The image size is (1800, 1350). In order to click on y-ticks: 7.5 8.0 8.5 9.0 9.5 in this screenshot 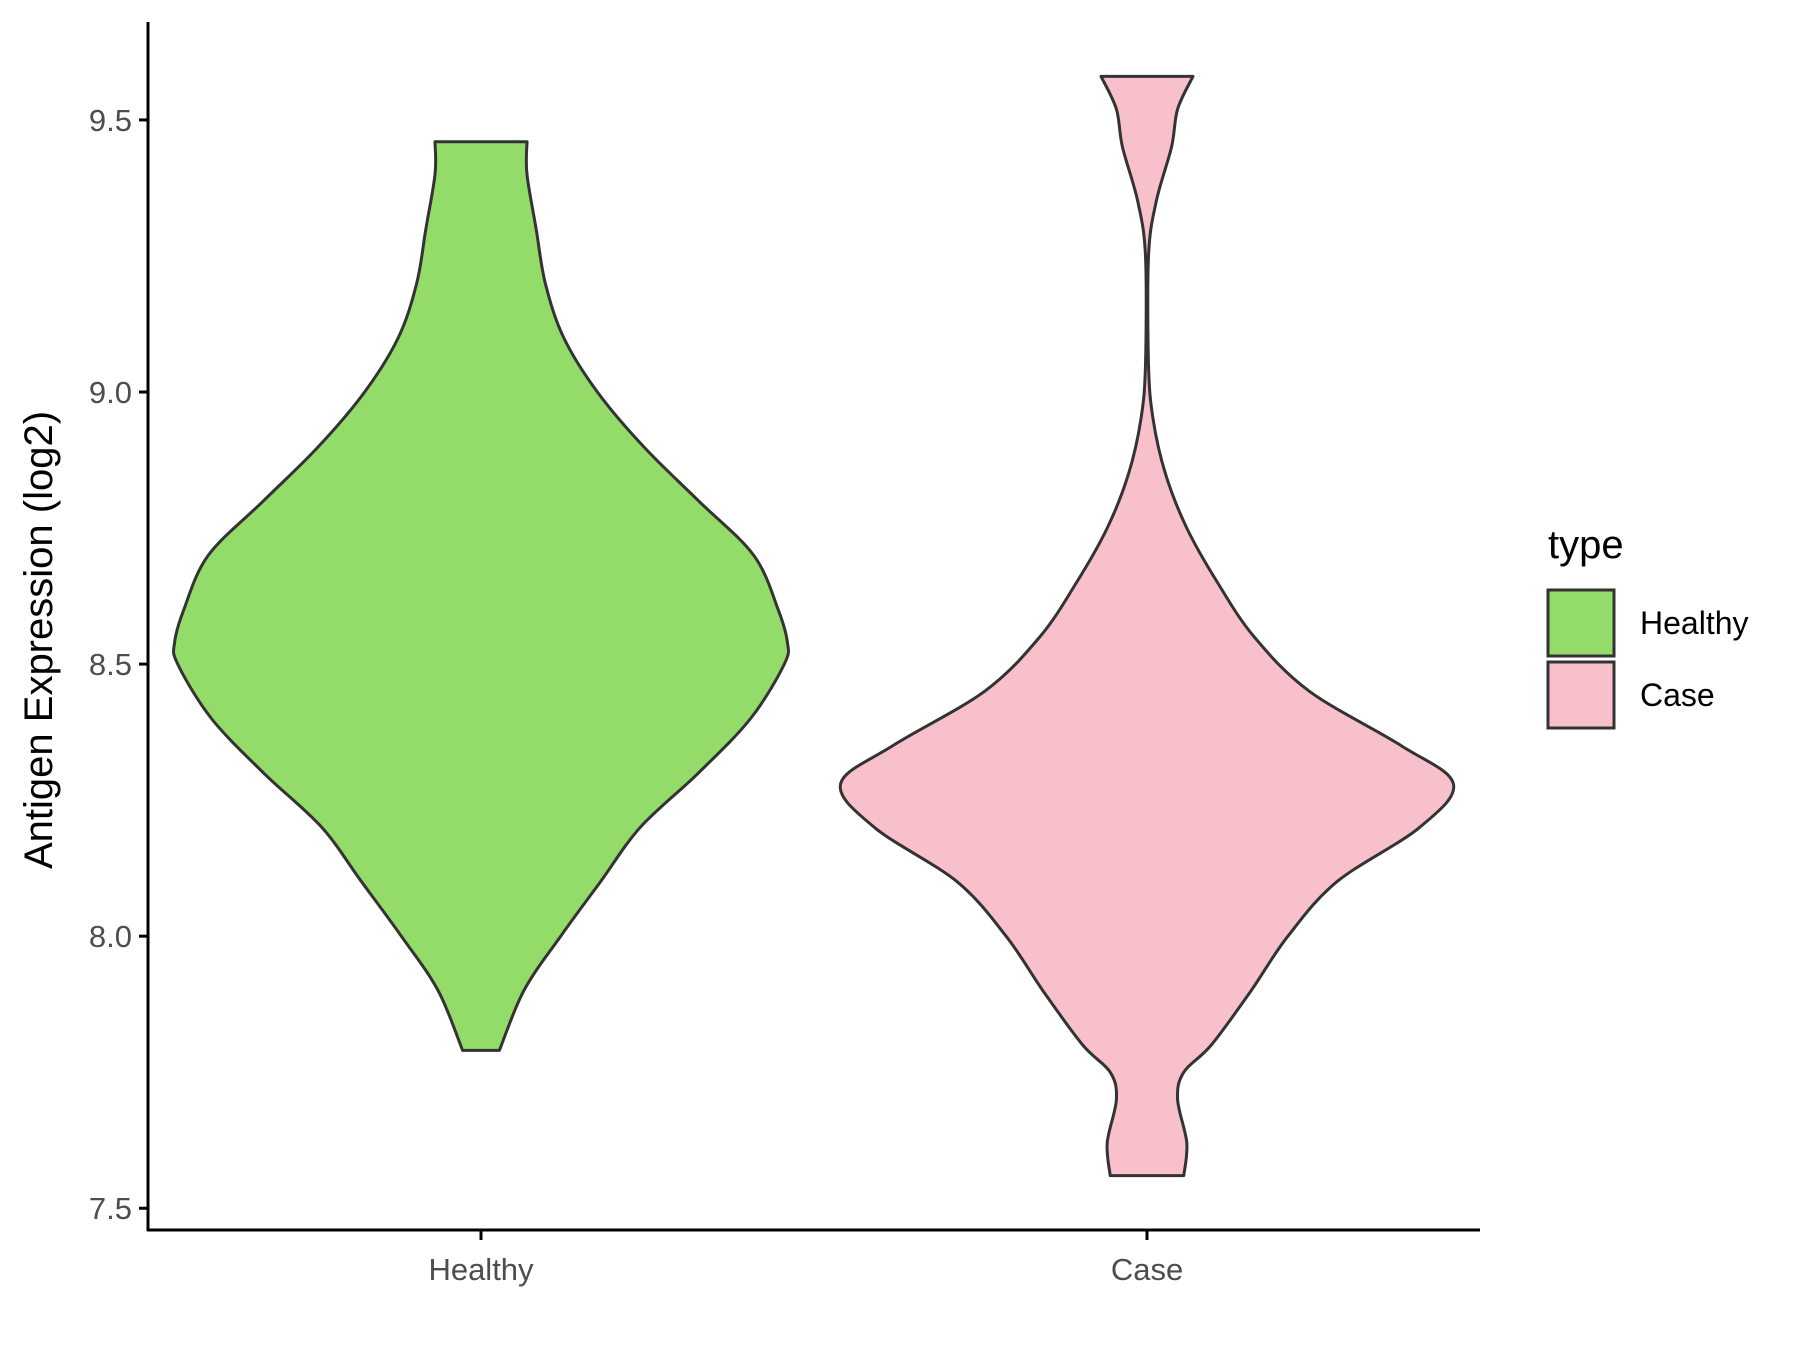, I will do `click(118, 664)`.